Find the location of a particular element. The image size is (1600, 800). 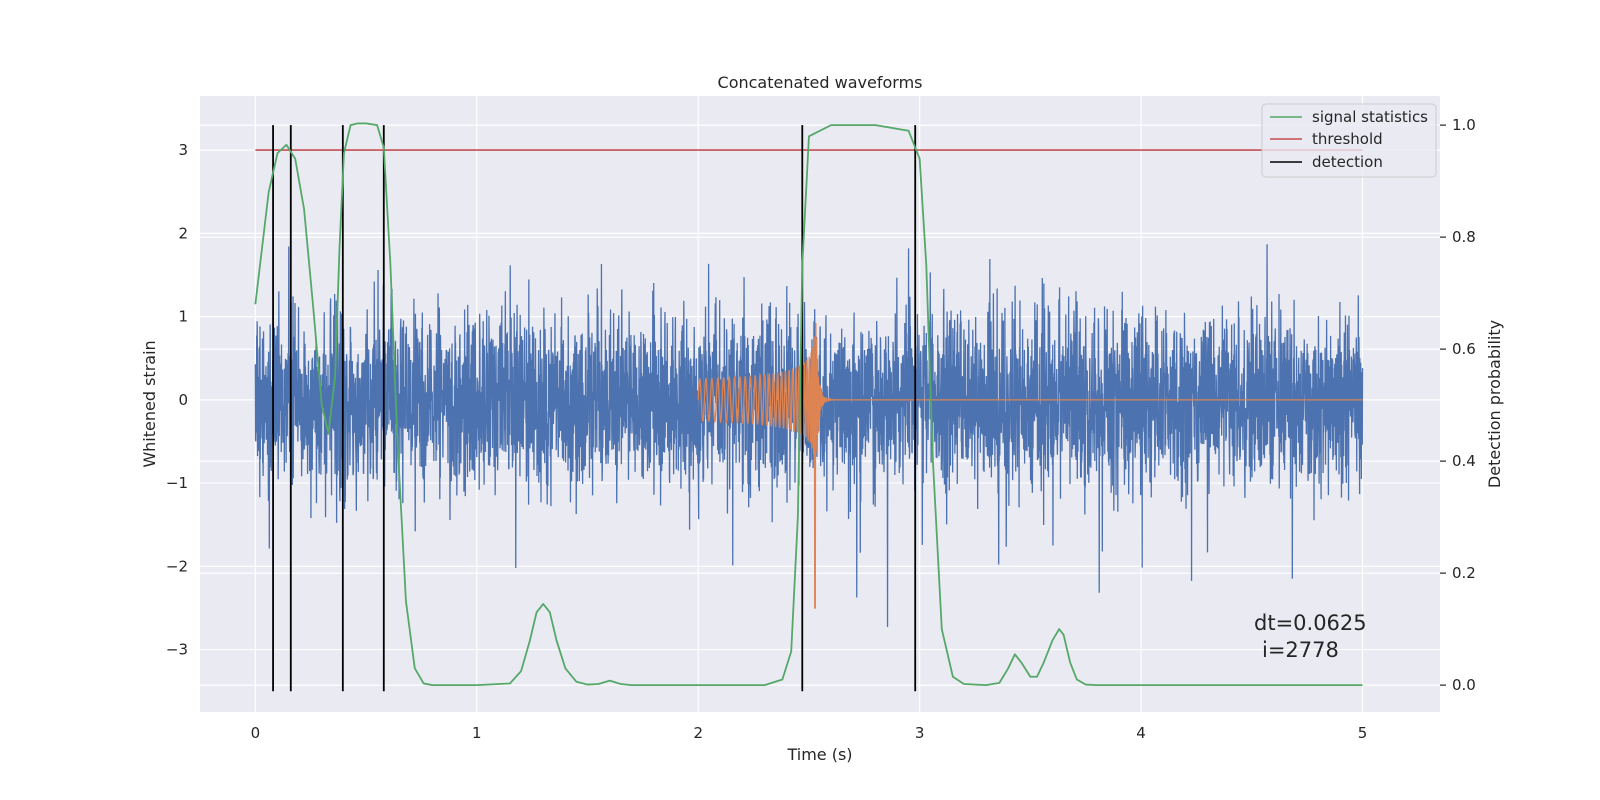

legend-label-signal-statistics: signal statistics is located at coordinates (1370, 117).